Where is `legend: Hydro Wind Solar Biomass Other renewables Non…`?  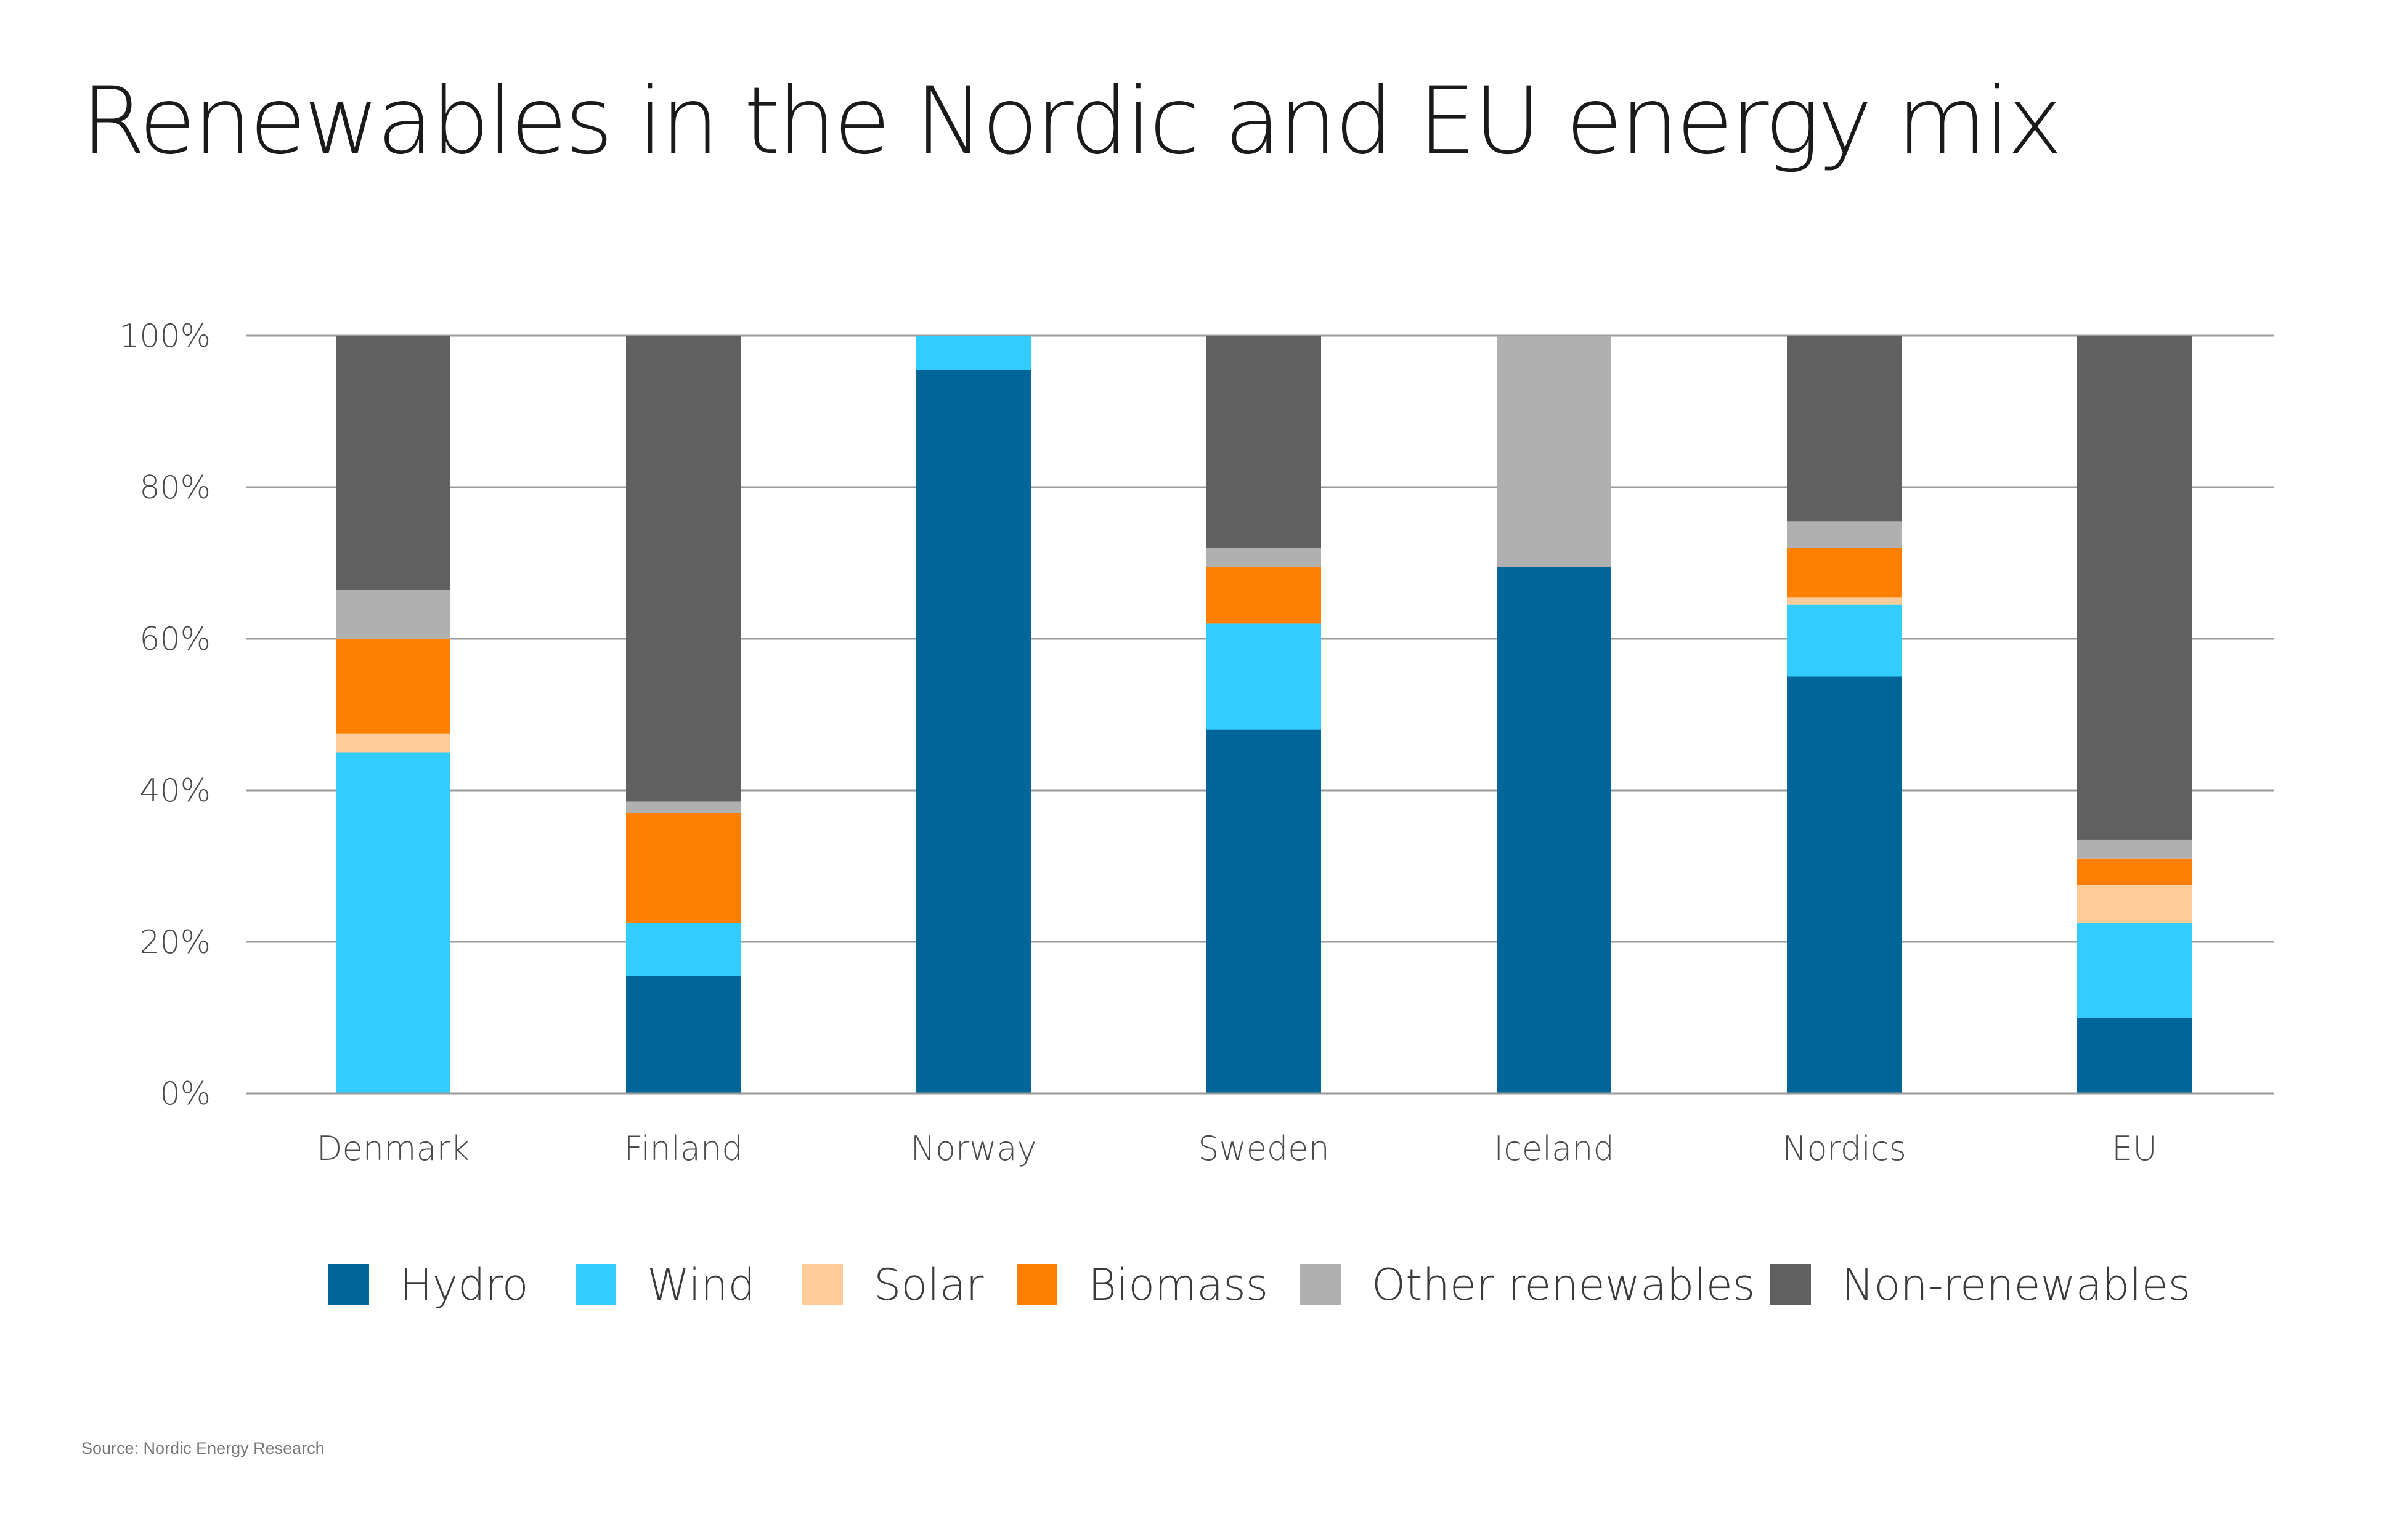
legend: Hydro Wind Solar Biomass Other renewables Non… is located at coordinates (1259, 1285).